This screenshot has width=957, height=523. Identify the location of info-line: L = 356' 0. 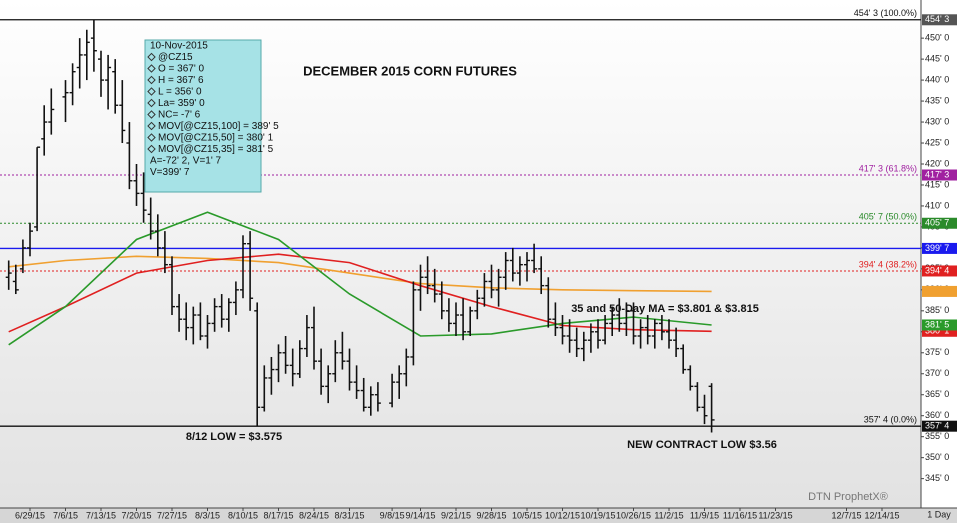
(180, 92).